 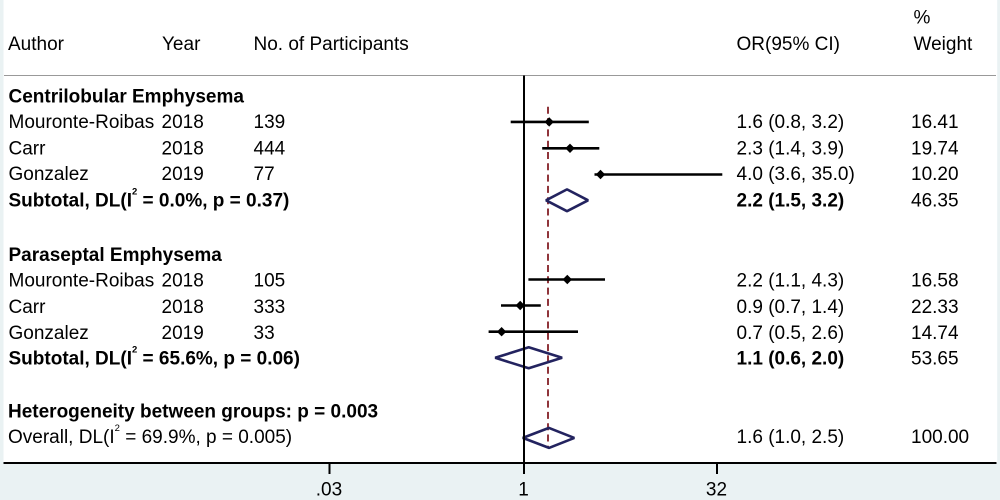 I want to click on svg-text:Heterogeneity between groups:: Heterogeneity between groups: p = 0.003, so click(x=193, y=411).